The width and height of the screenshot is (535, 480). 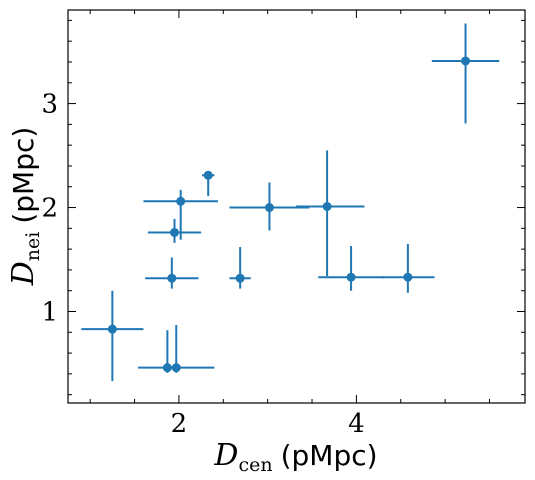 What do you see at coordinates (356, 424) in the screenshot?
I see `x-tick-label: 4` at bounding box center [356, 424].